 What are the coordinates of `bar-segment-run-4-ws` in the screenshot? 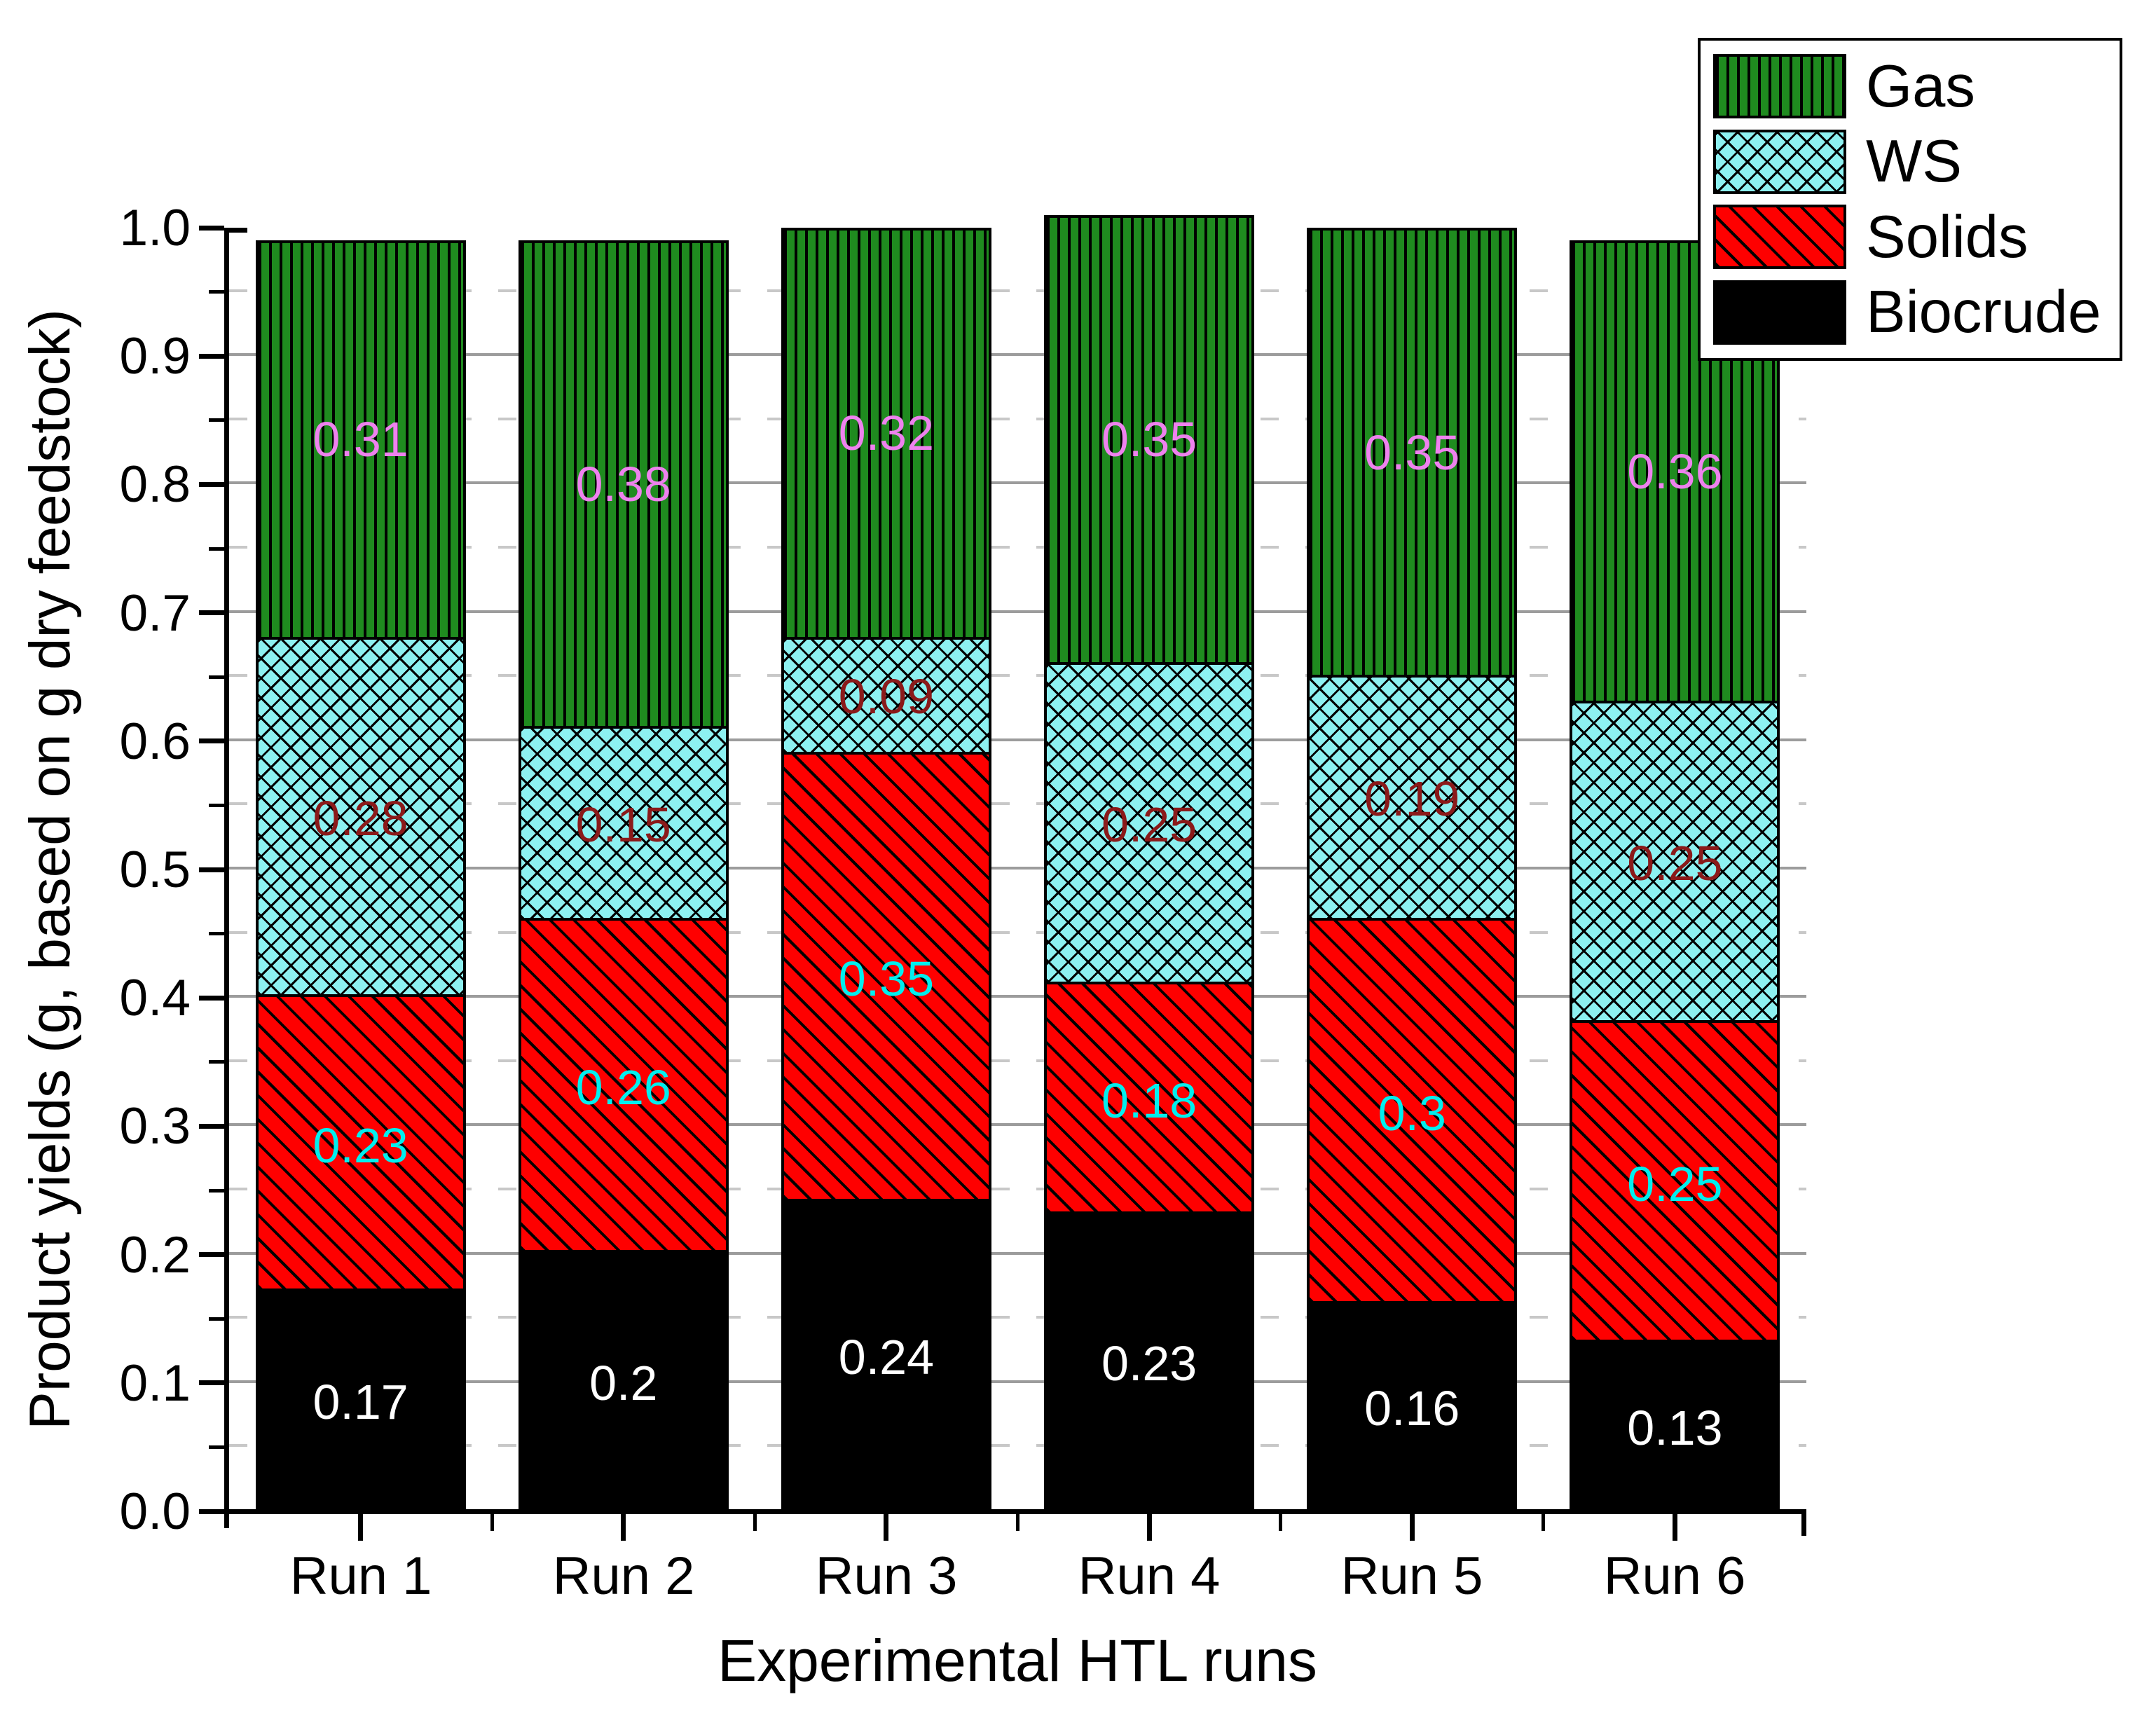 It's located at (1149, 825).